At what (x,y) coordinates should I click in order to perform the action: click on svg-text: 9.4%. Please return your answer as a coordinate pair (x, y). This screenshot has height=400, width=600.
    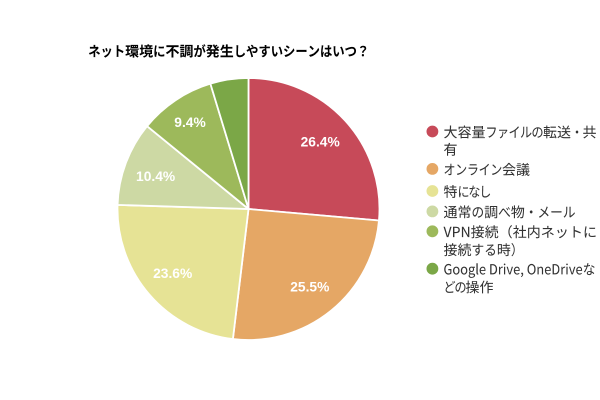
    Looking at the image, I should click on (189, 122).